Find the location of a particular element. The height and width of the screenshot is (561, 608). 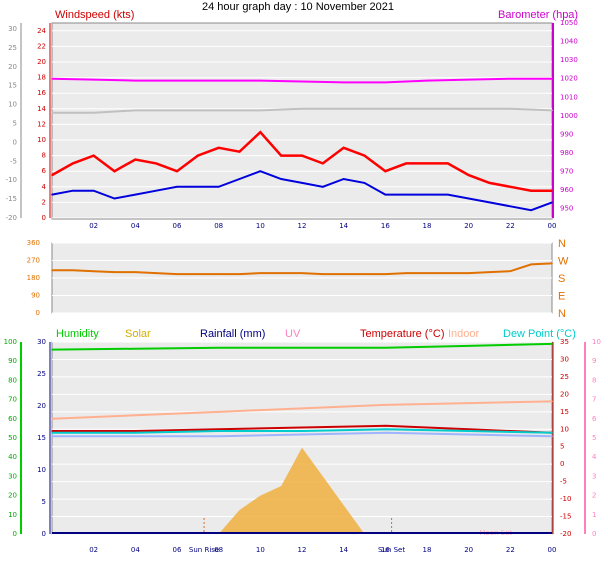

dir-tick: 180 is located at coordinates (33, 278).